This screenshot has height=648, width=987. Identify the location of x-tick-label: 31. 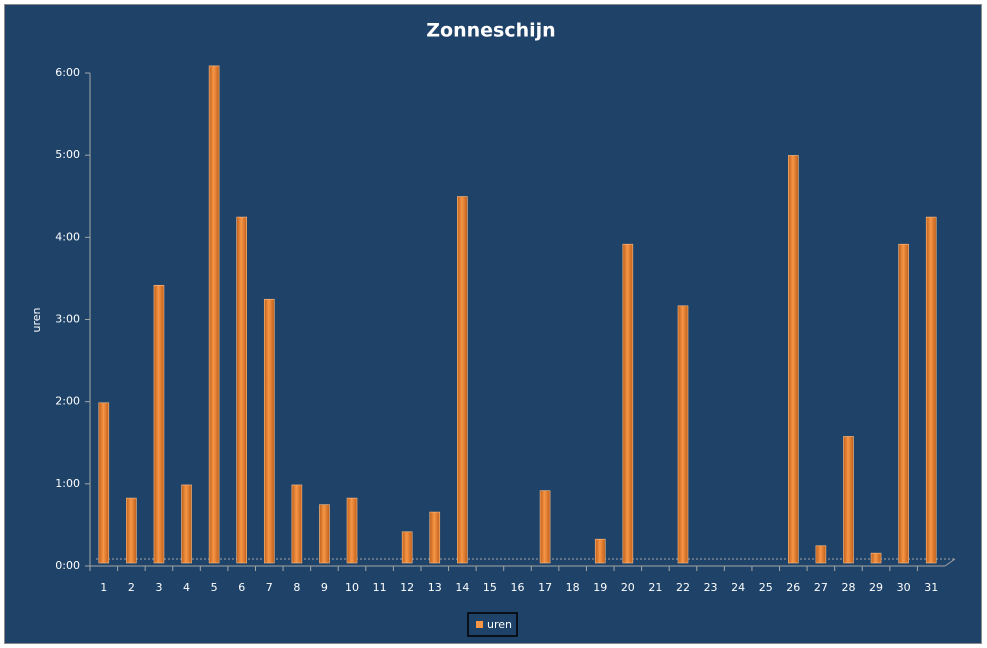
(931, 587).